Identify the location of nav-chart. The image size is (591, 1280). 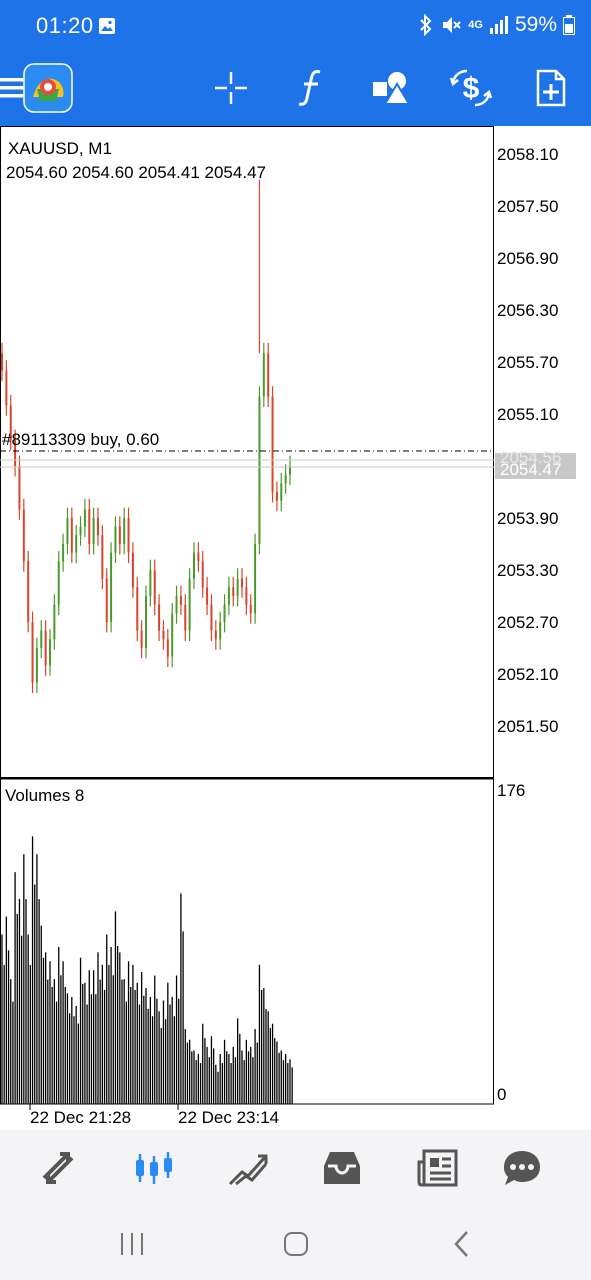
(154, 1168).